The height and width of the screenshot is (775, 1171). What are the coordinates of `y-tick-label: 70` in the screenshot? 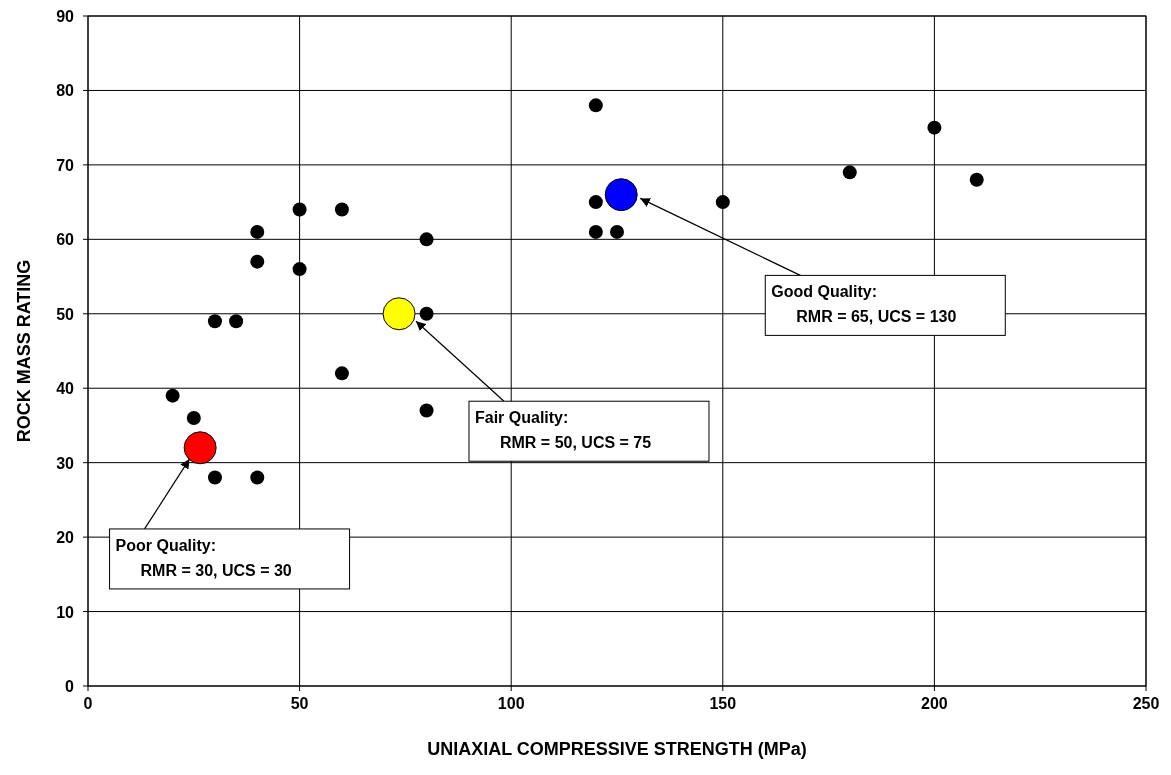 It's located at (65, 165).